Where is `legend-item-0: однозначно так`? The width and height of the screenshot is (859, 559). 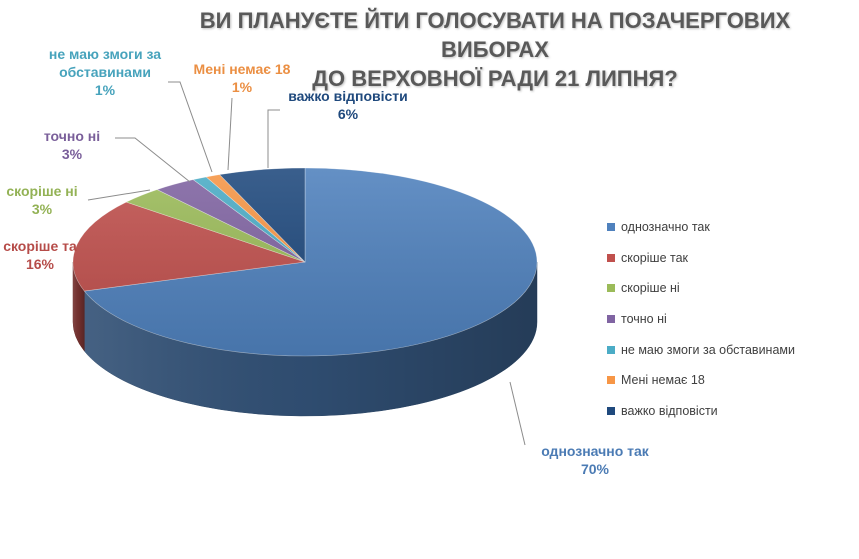
legend-item-0: однозначно так is located at coordinates (701, 227).